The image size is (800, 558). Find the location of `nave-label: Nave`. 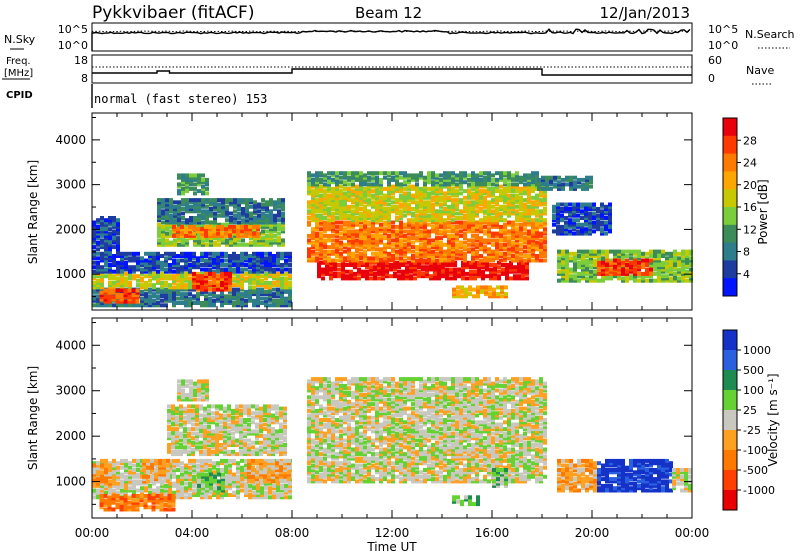

nave-label: Nave is located at coordinates (760, 70).